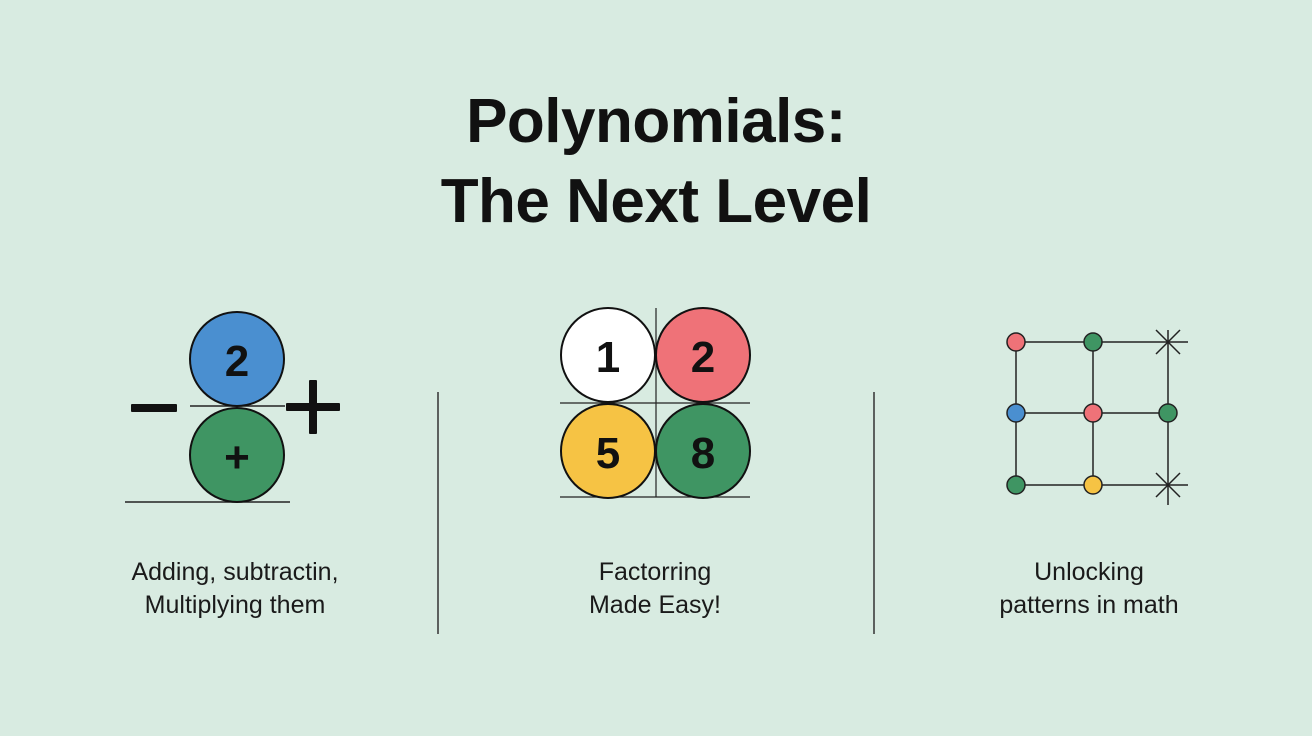  What do you see at coordinates (608, 453) in the screenshot?
I see `factor-cell-label: 5` at bounding box center [608, 453].